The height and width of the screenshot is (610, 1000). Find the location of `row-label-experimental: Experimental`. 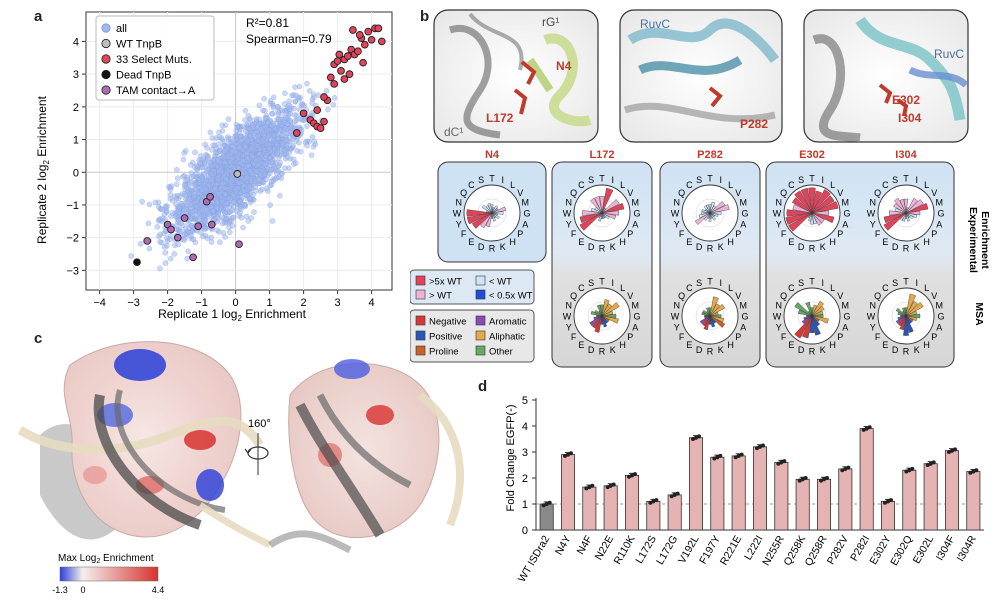

row-label-experimental: Experimental is located at coordinates (973, 240).